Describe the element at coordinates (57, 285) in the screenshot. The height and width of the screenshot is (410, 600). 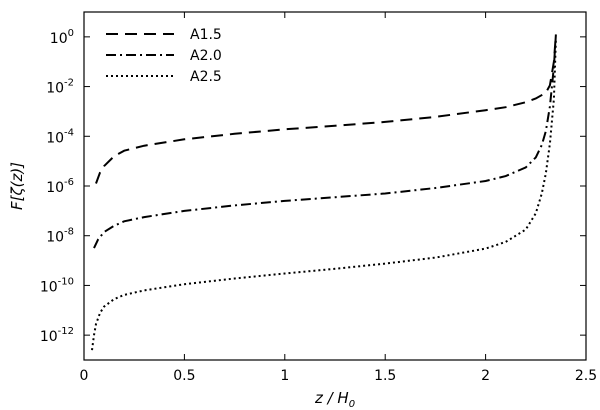
I see `y-tick-label-5: 10⁻¹⁰` at that location.